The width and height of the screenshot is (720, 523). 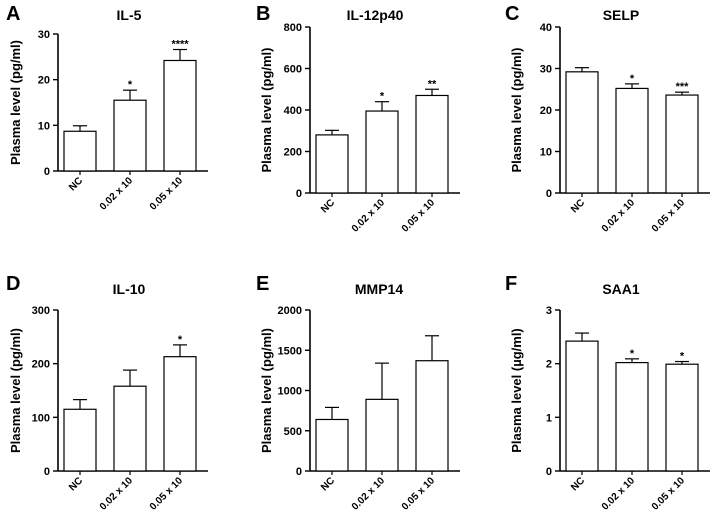 What do you see at coordinates (432, 84) in the screenshot?
I see `significance-label: **` at bounding box center [432, 84].